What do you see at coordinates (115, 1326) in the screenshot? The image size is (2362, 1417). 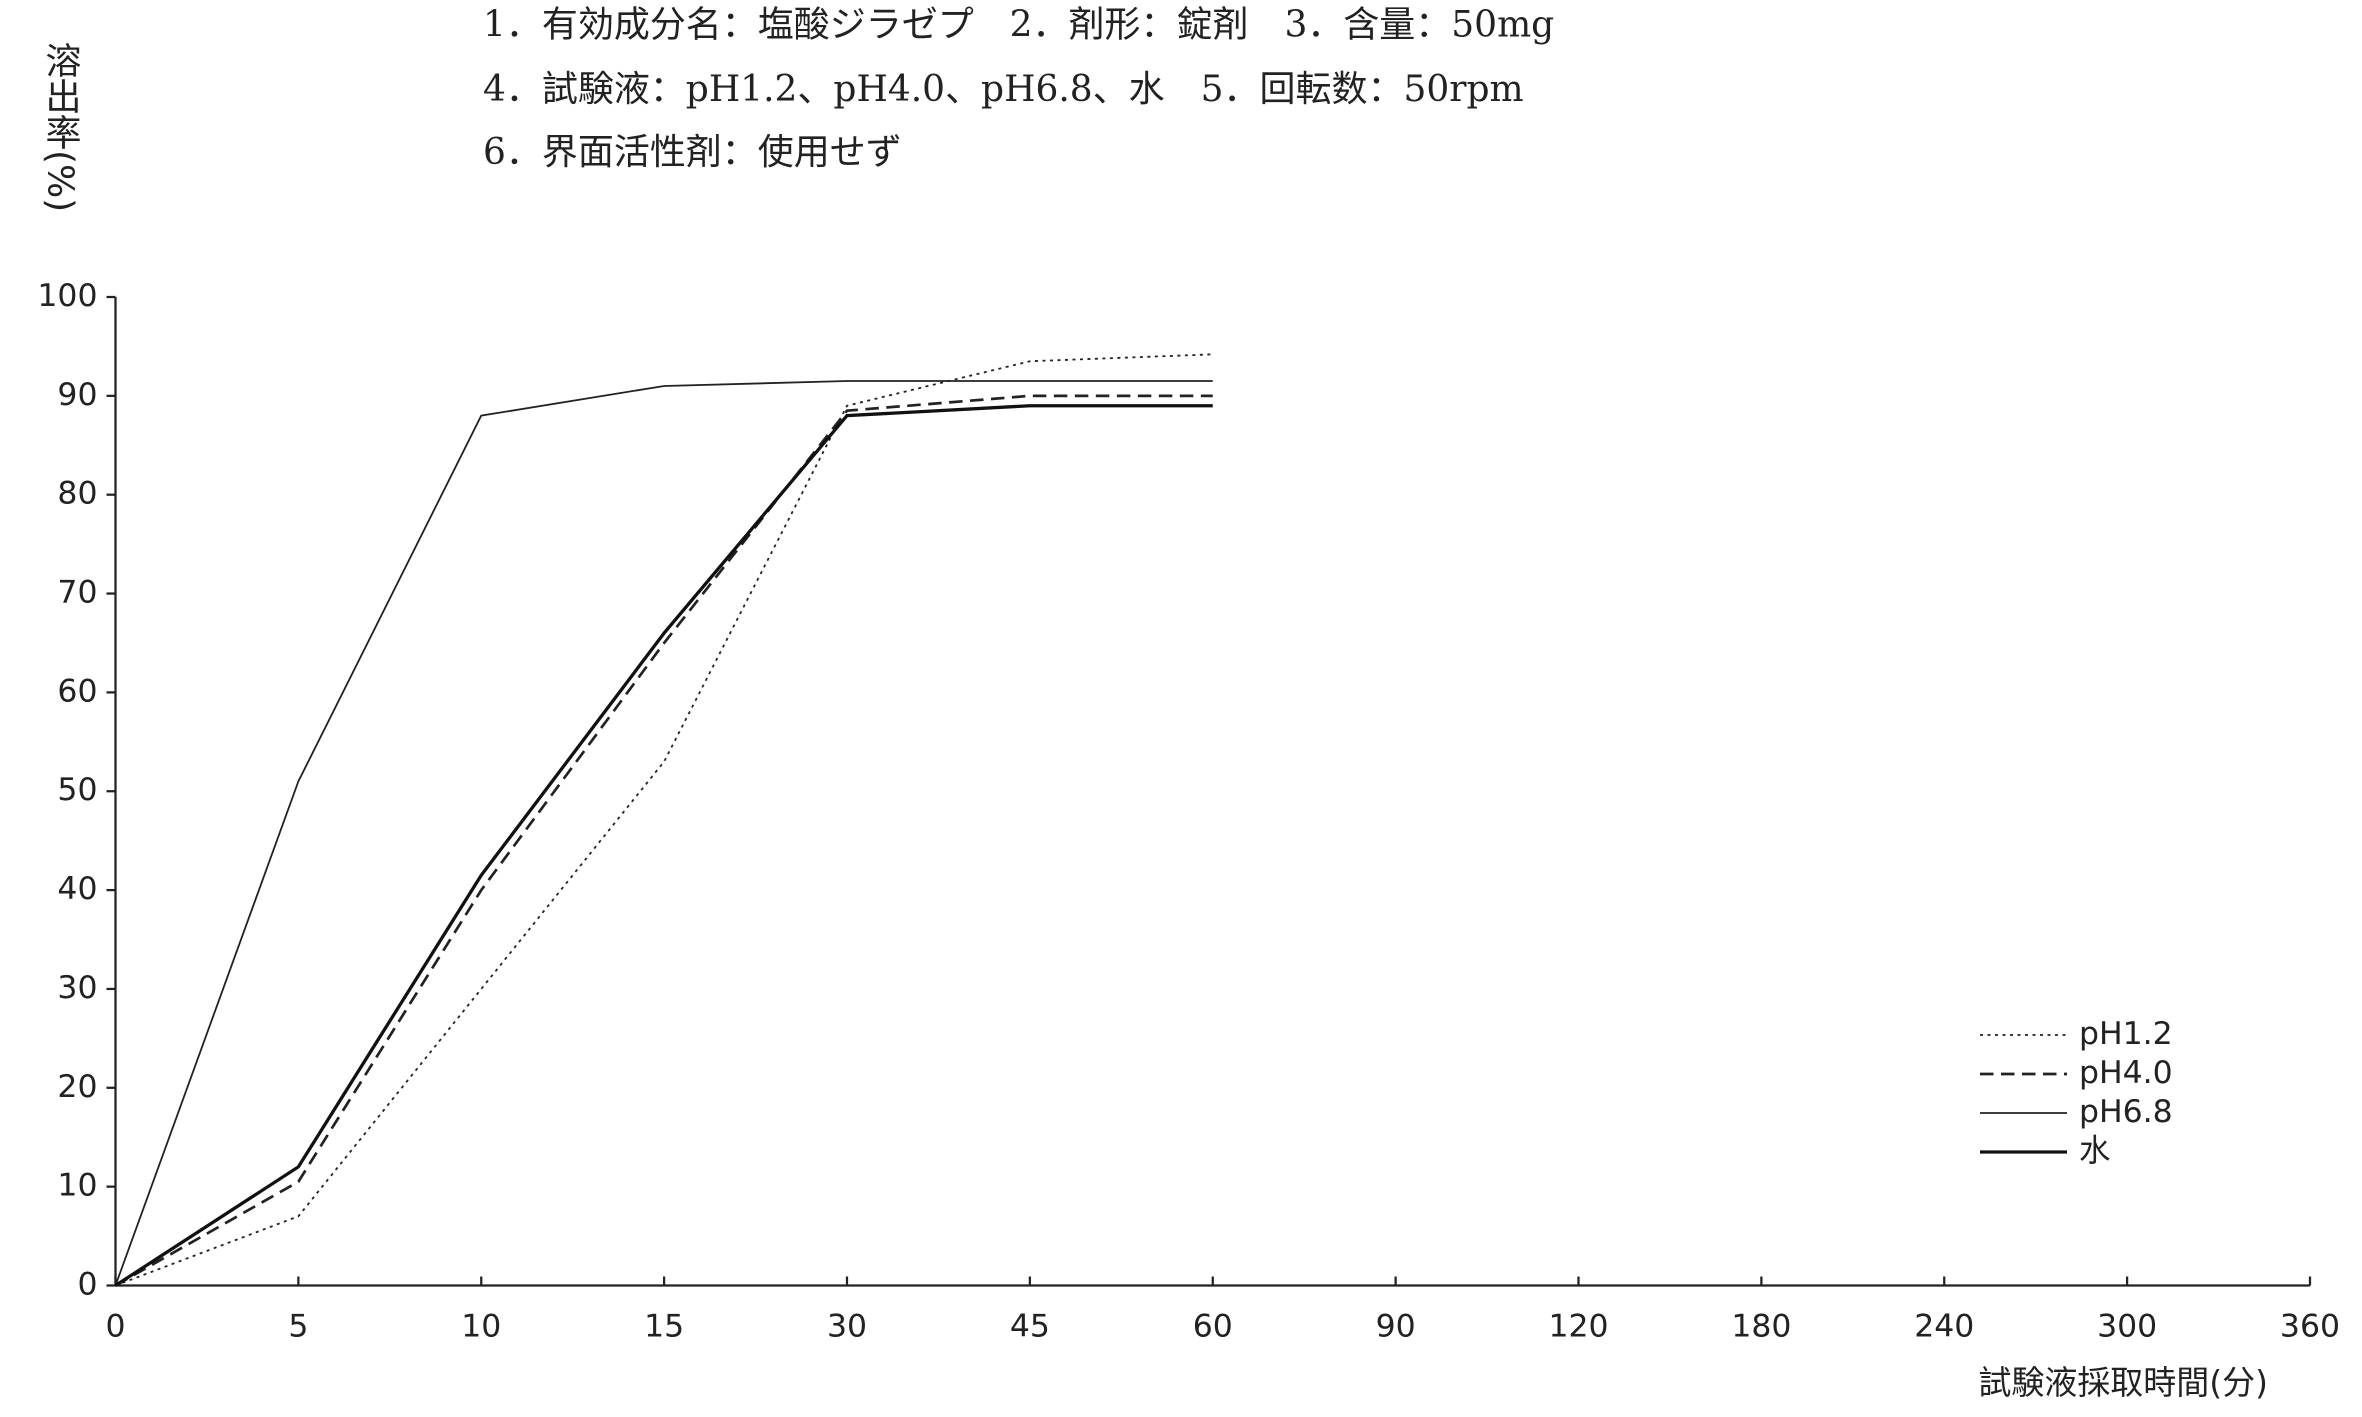 I see `x-tick-label: 0` at bounding box center [115, 1326].